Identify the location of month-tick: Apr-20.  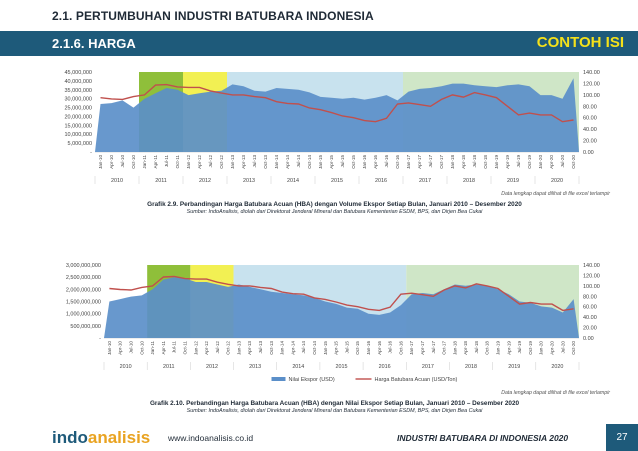
(551, 162).